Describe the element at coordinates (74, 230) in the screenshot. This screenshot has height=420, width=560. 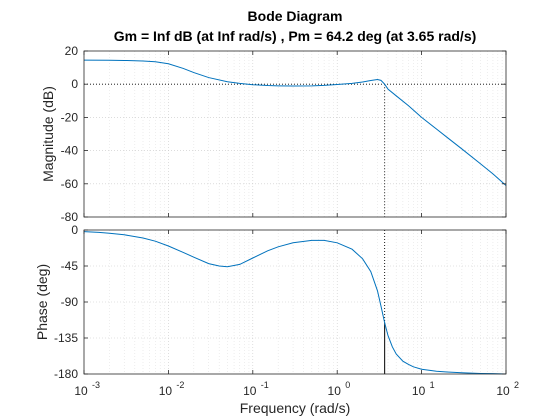
I see `phase-y-tick-label: 0` at that location.